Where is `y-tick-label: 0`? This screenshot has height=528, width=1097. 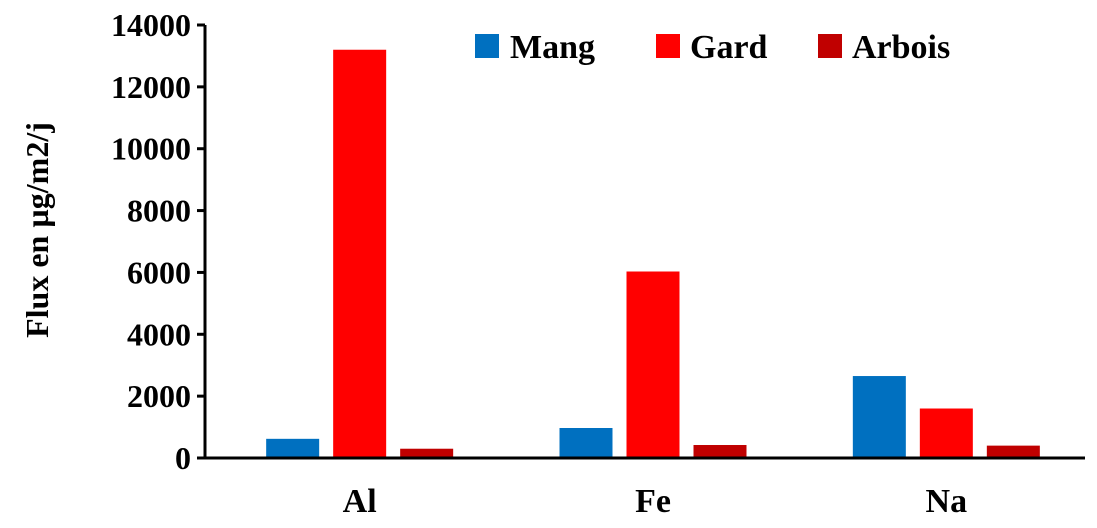
y-tick-label: 0 is located at coordinates (183, 458).